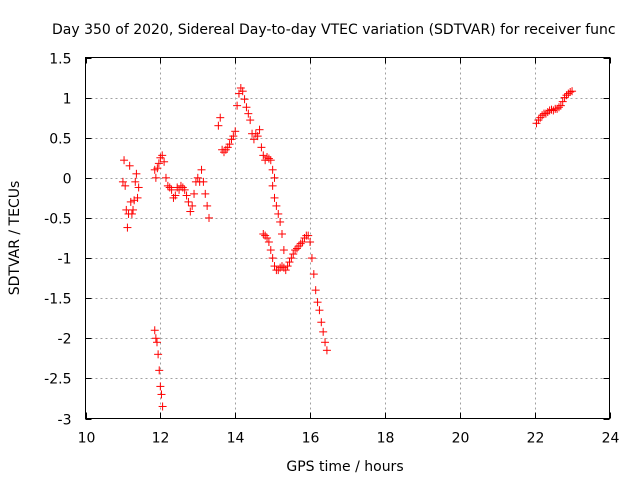  Describe the element at coordinates (536, 439) in the screenshot. I see `x-tick-label: 22` at that location.